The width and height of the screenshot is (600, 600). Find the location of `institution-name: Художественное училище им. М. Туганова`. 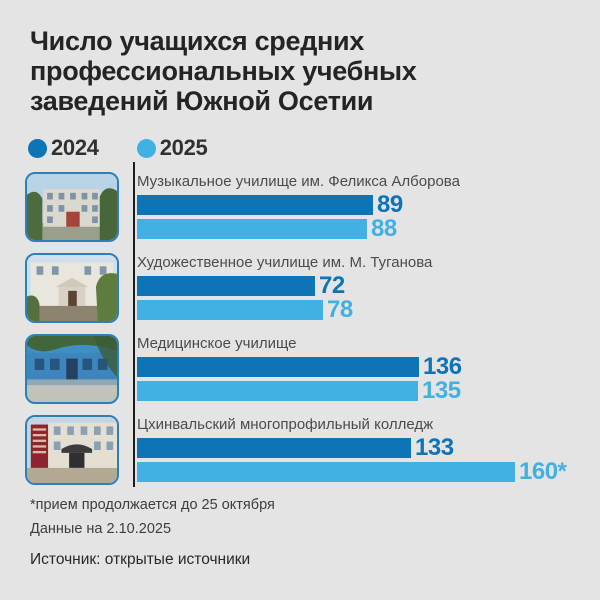

institution-name: Художественное училище им. М. Туганова is located at coordinates (285, 262).